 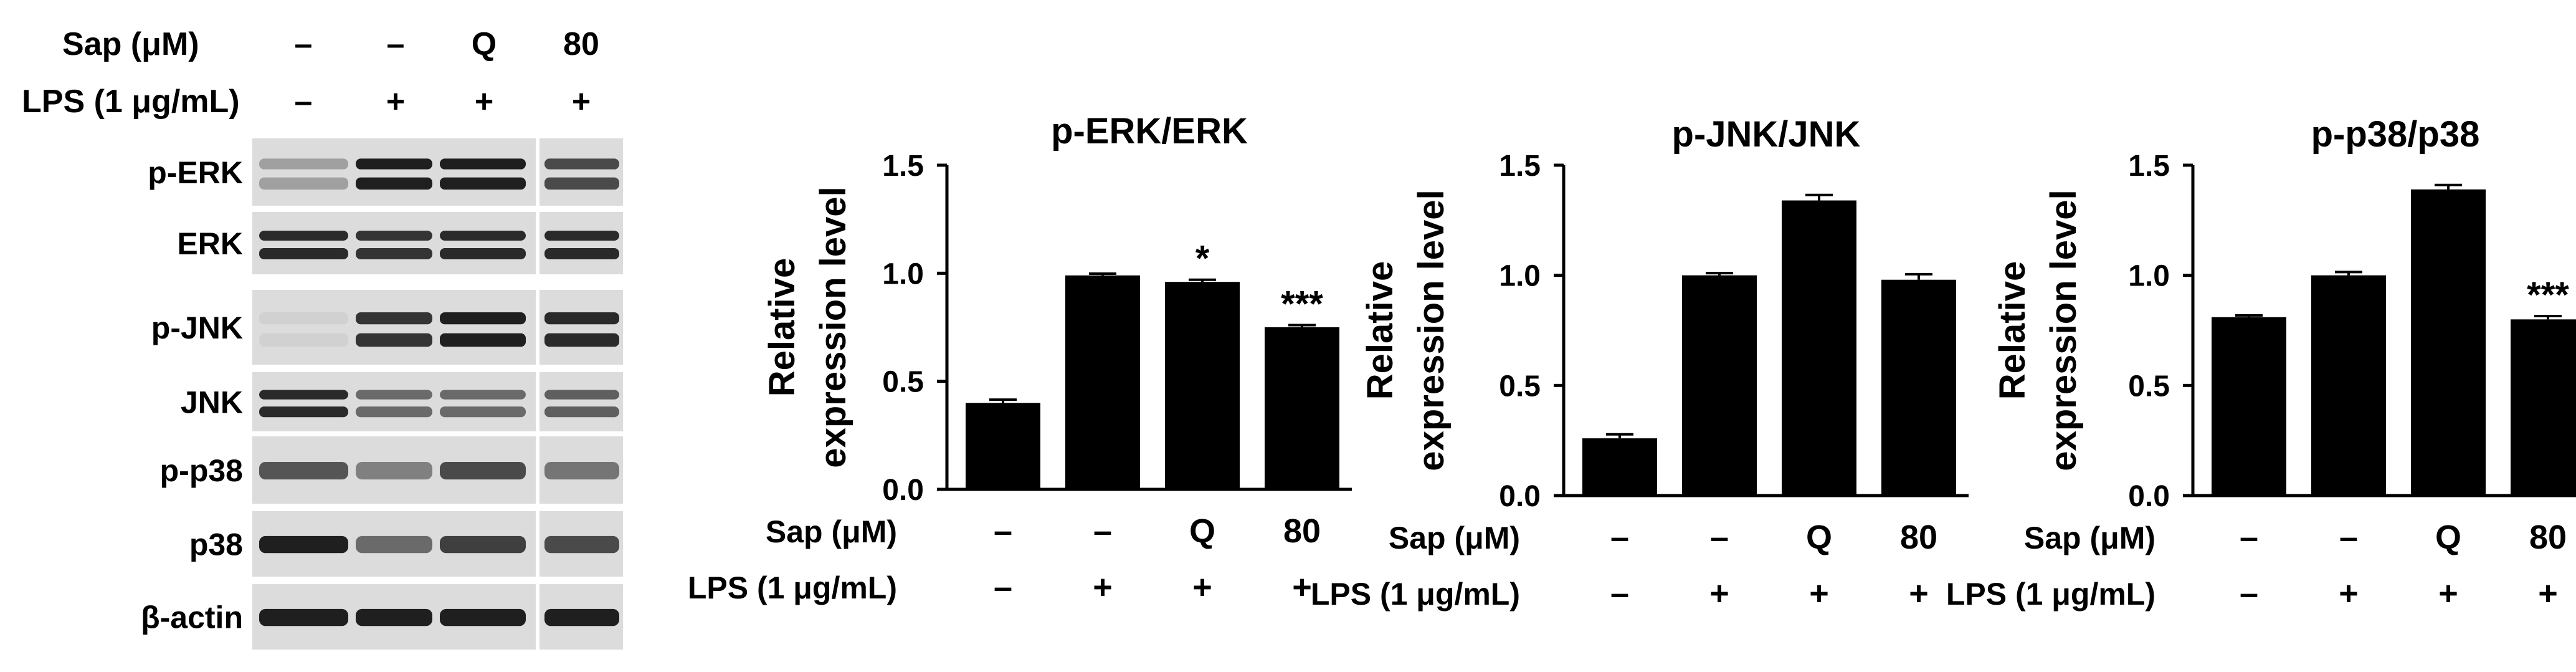 I want to click on wb-sap-value: –, so click(x=396, y=44).